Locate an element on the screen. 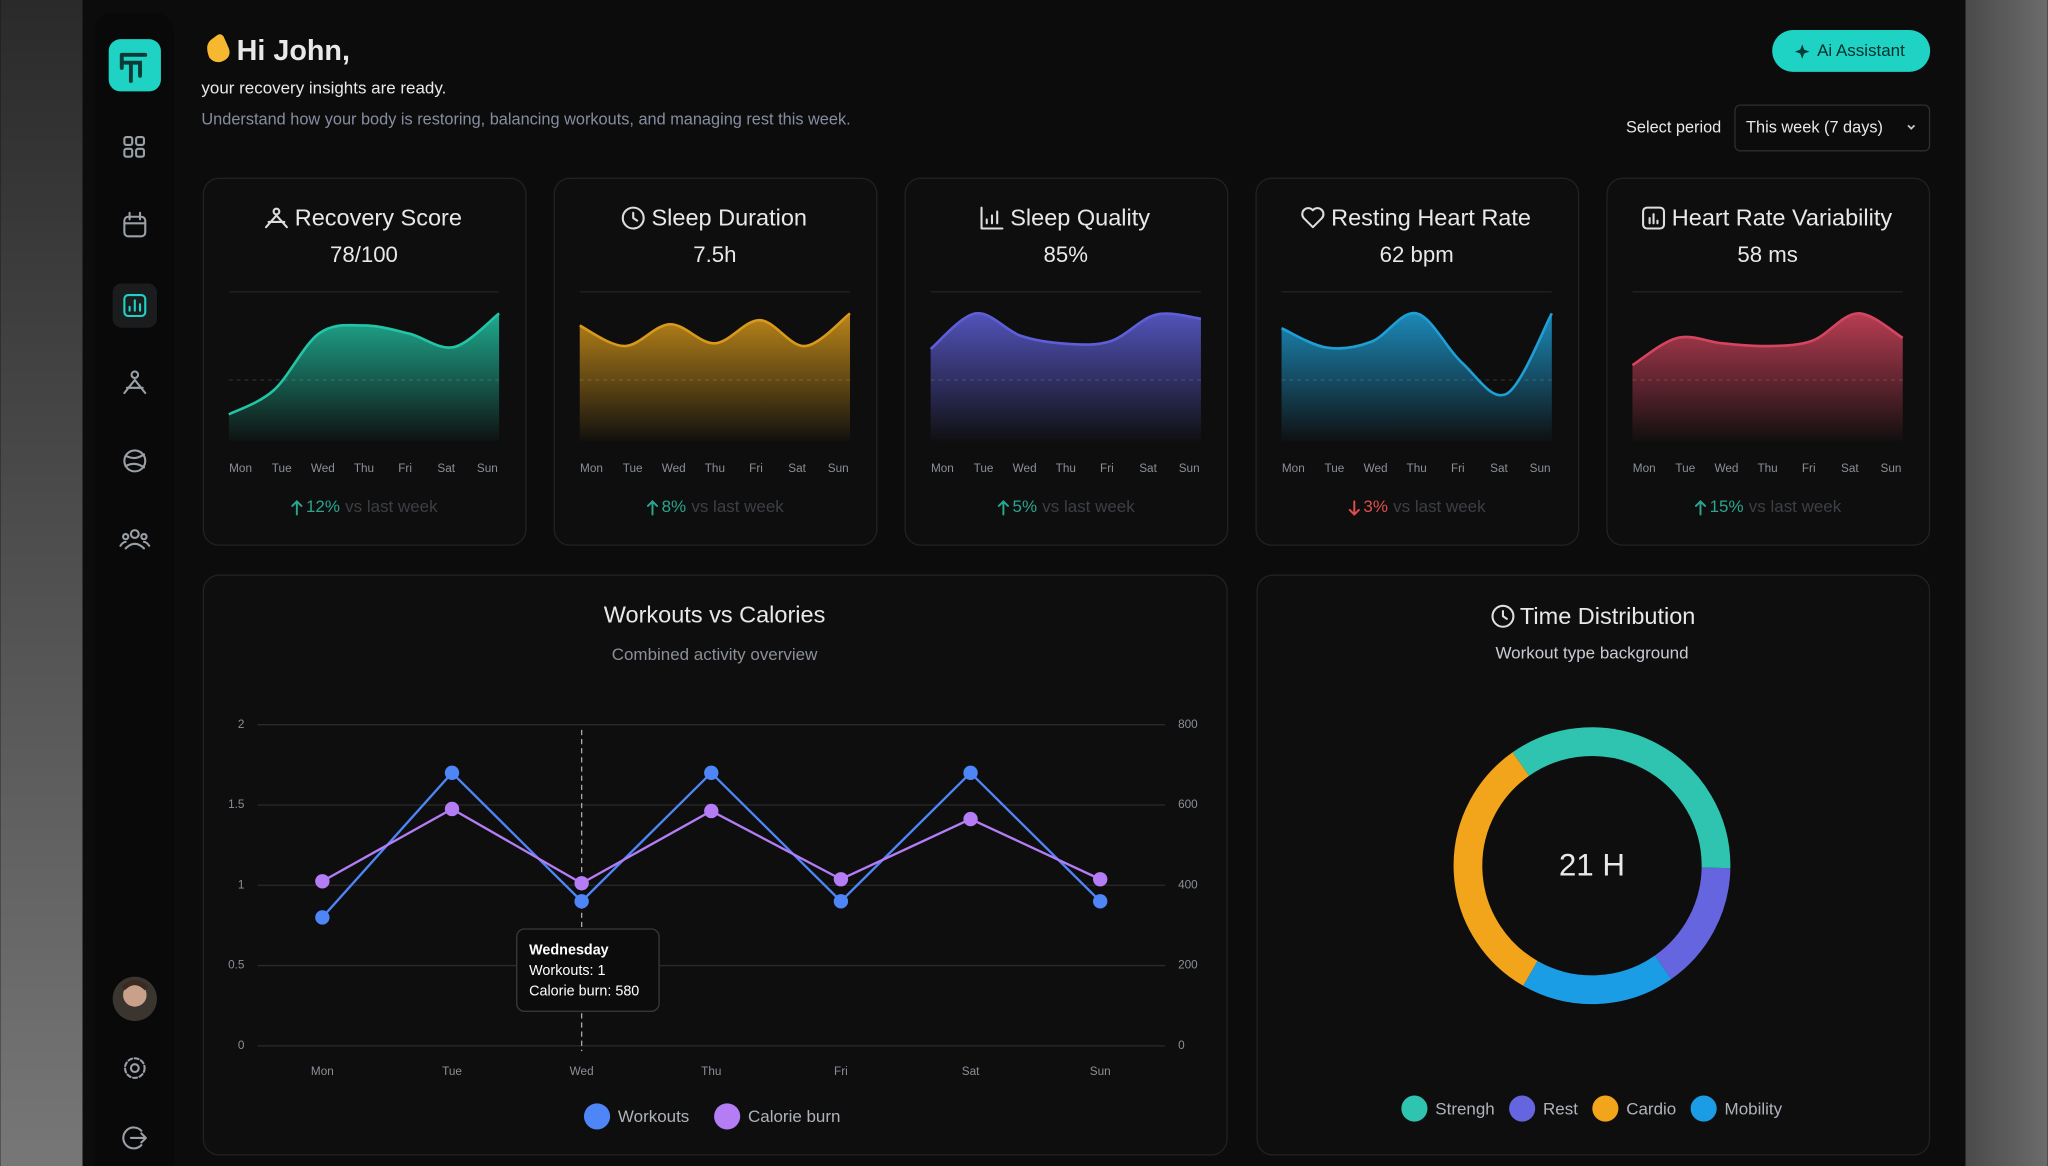 The image size is (2048, 1166). nav-wellness is located at coordinates (135, 382).